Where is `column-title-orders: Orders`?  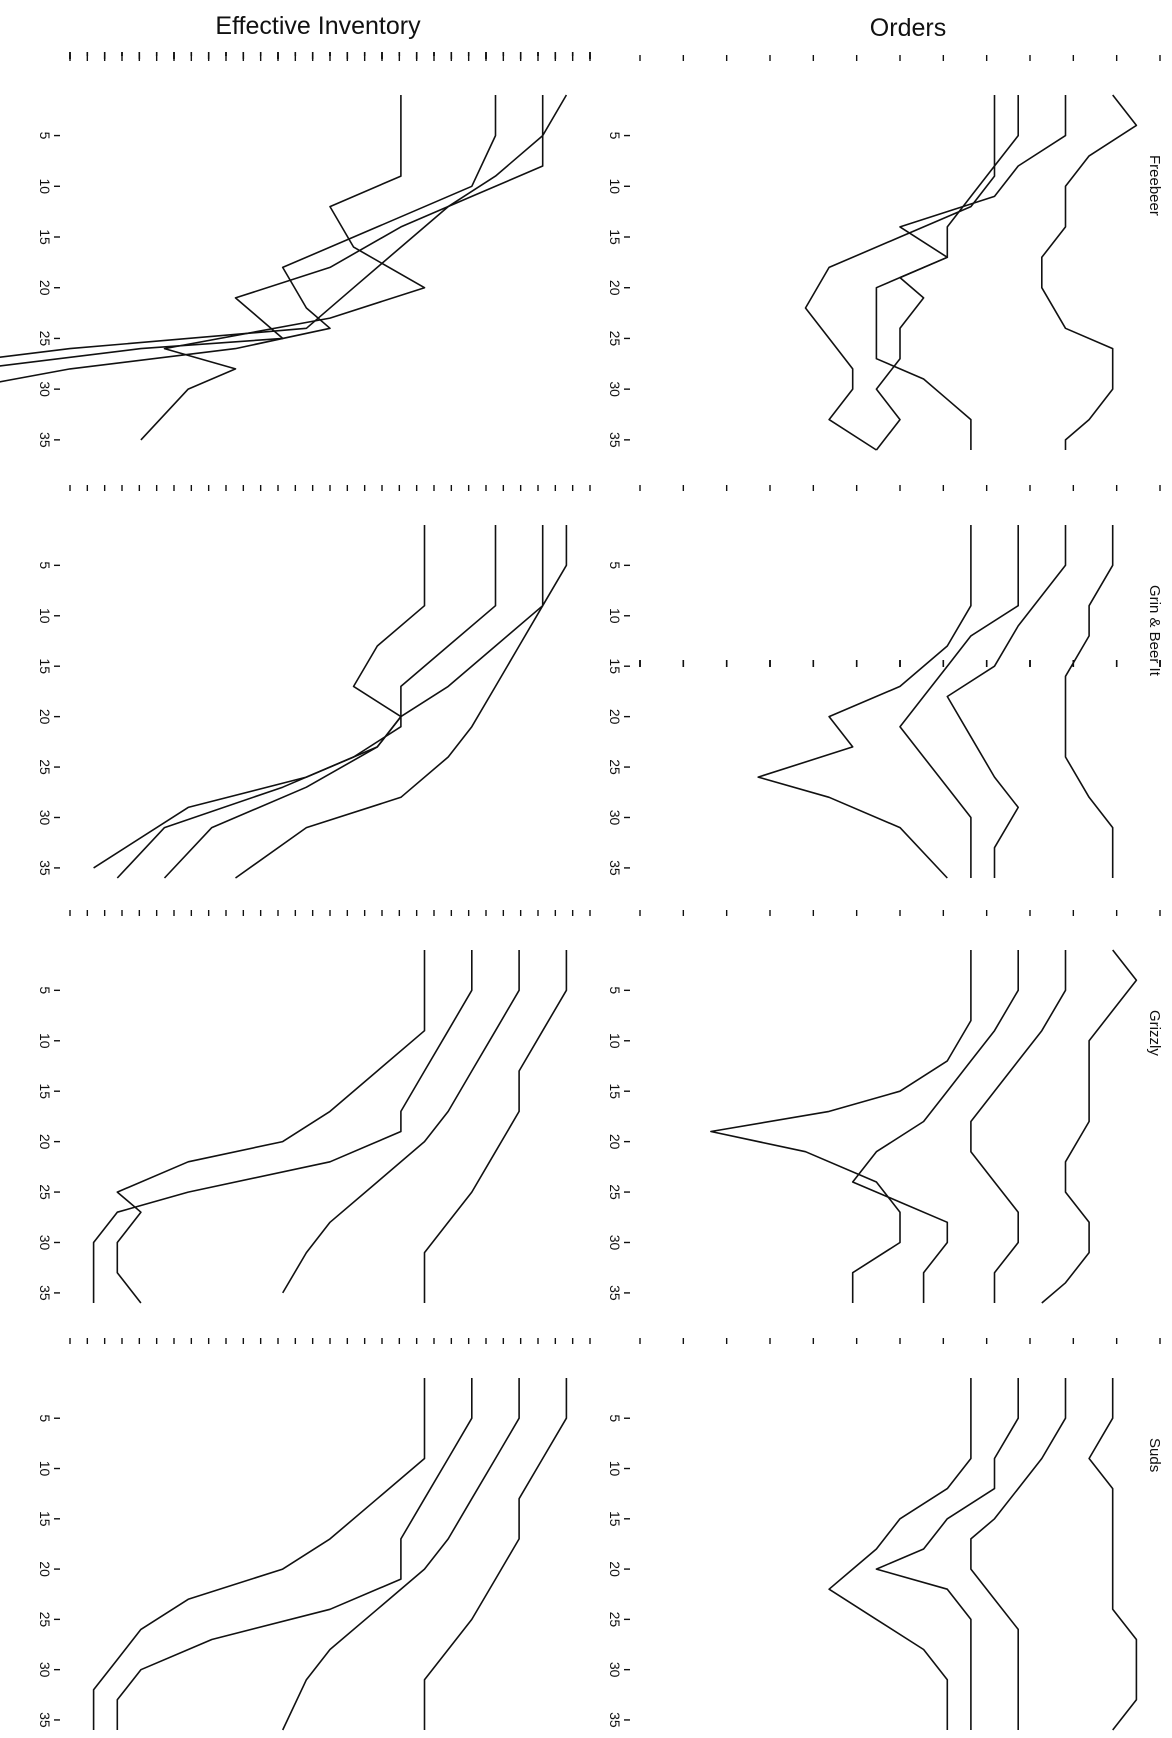
column-title-orders: Orders is located at coordinates (908, 28).